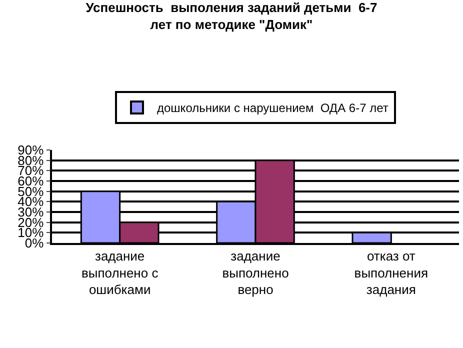 This screenshot has width=463, height=348. I want to click on y-tick-label: 0%, so click(34, 243).